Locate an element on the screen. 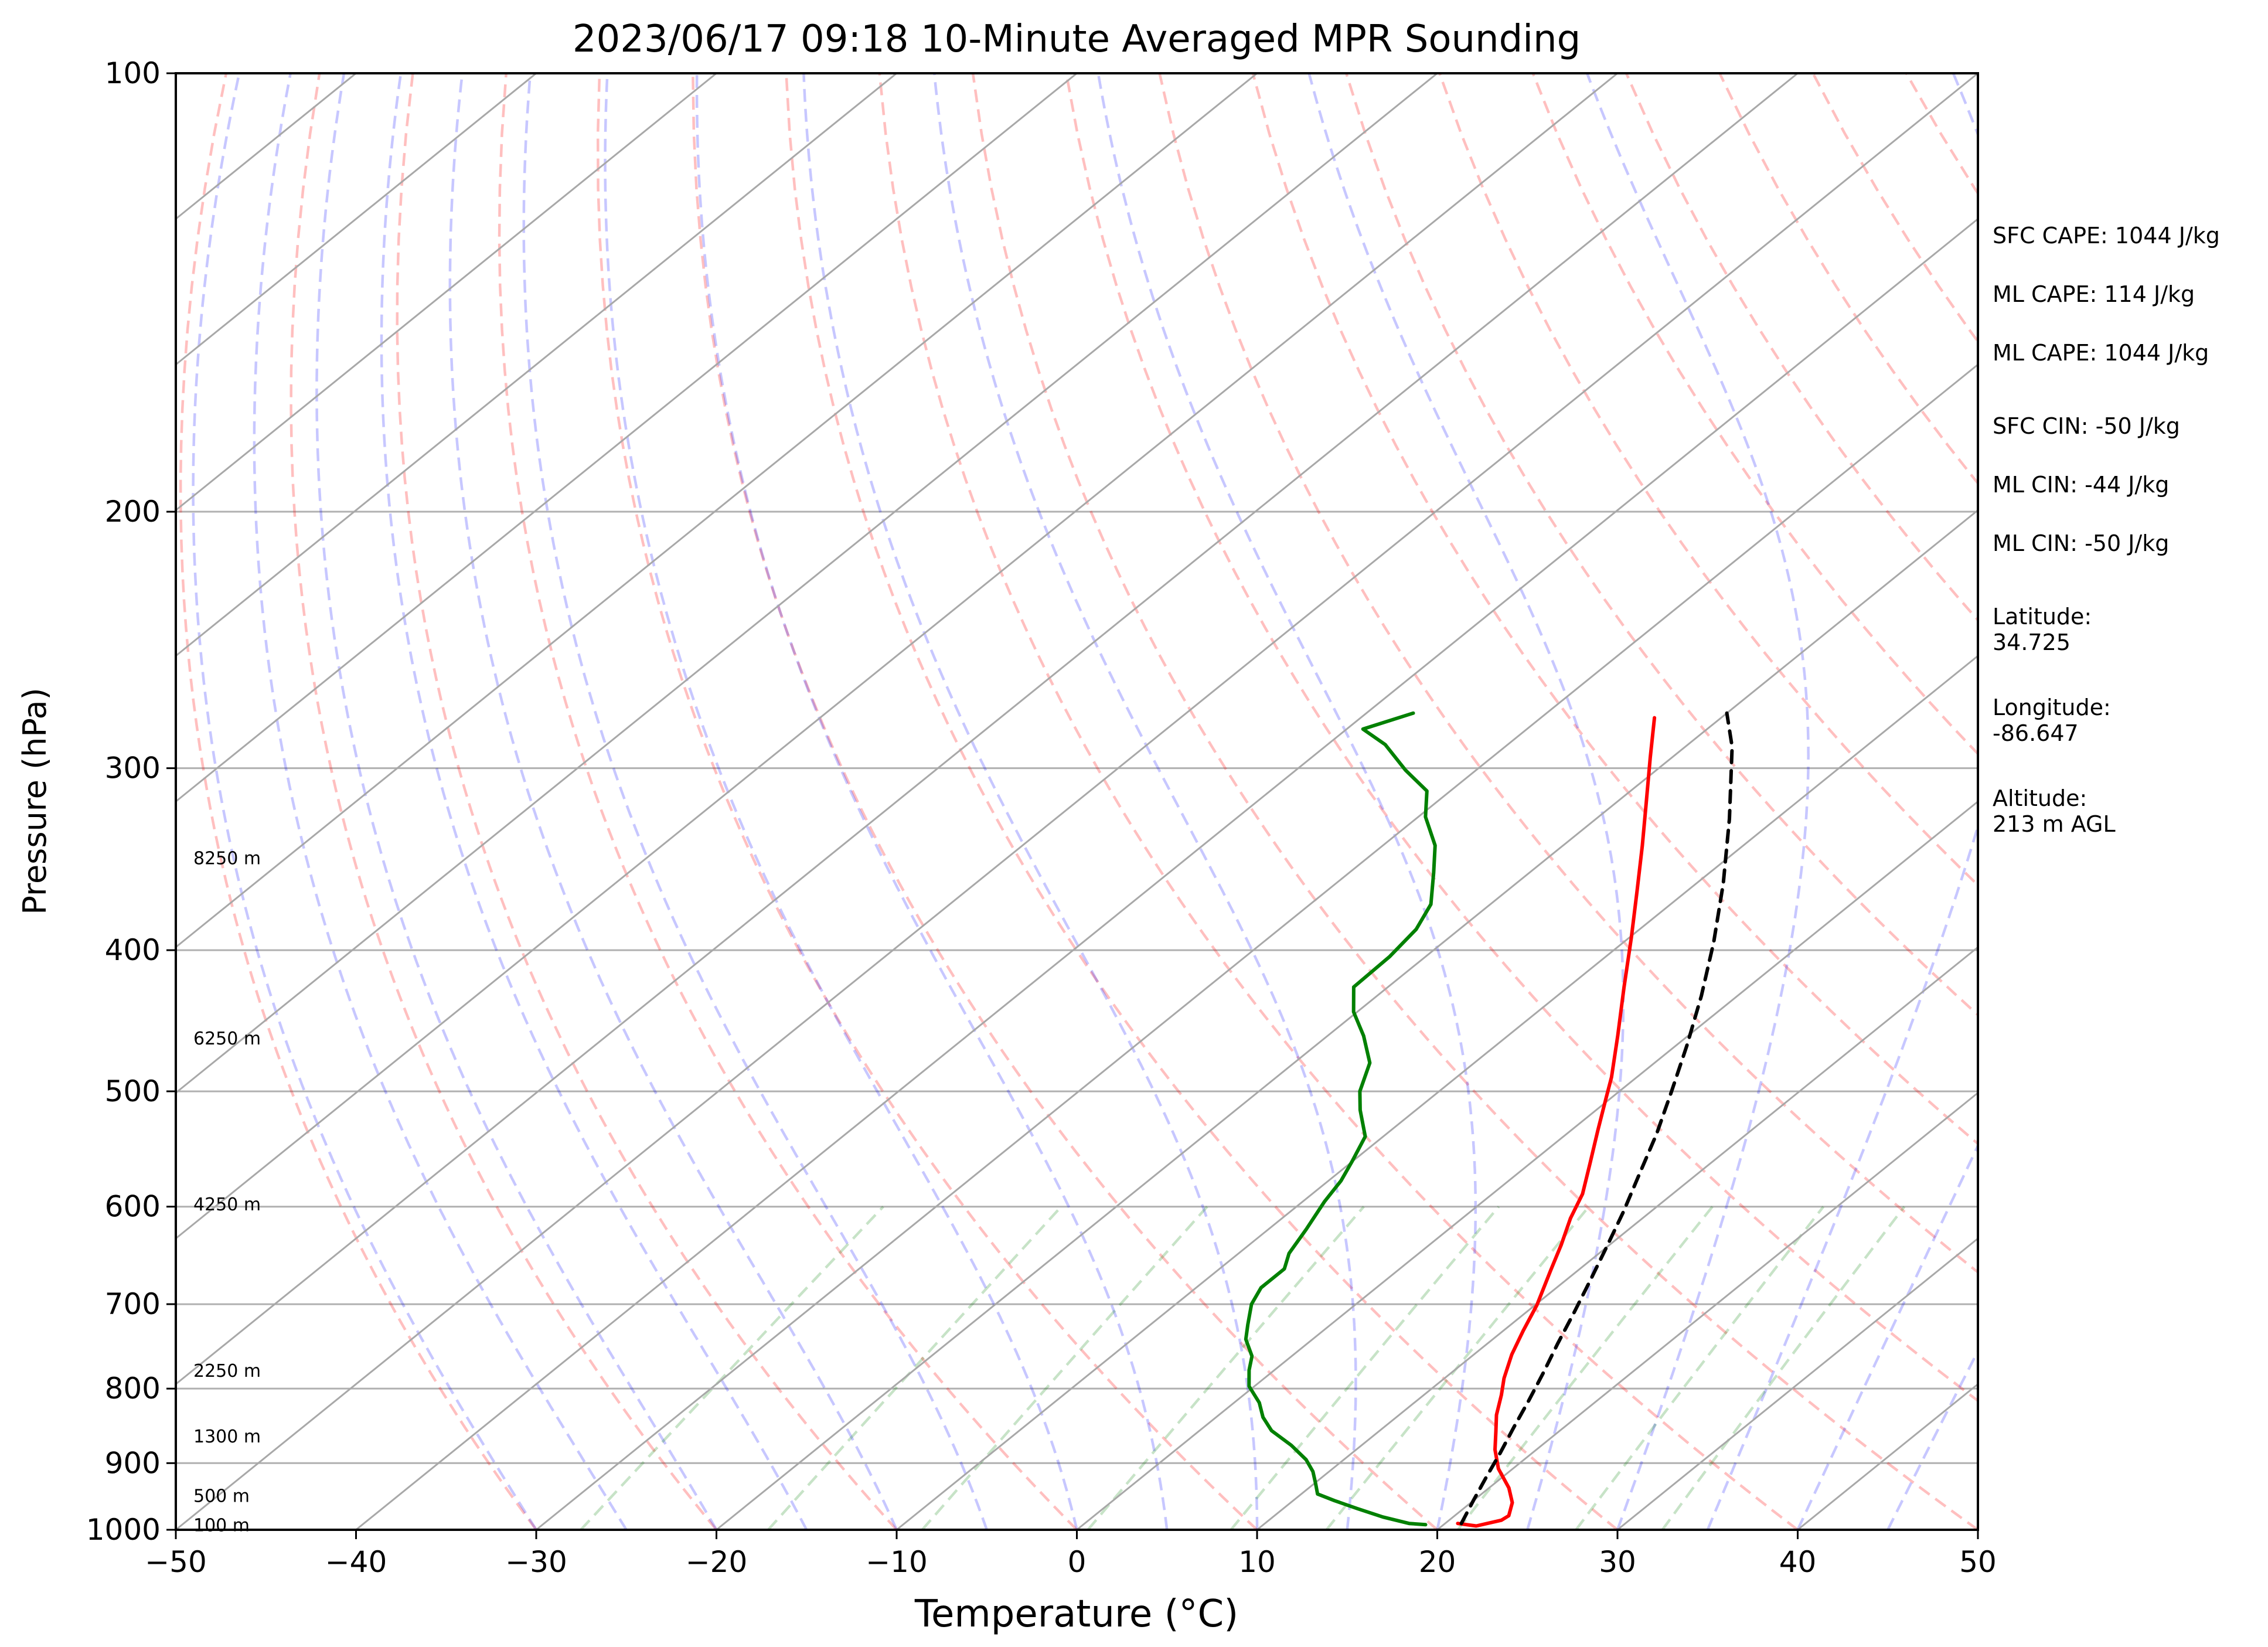  parcel-trace is located at coordinates (1596, 1118).